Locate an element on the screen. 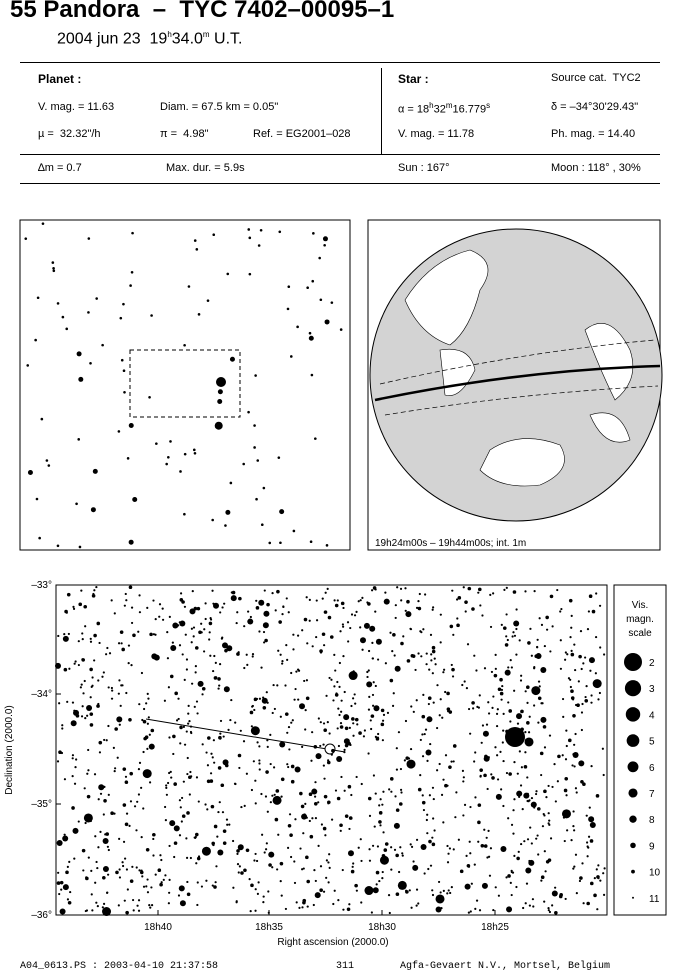 This screenshot has width=680, height=972. moon: Moon : 118° , 30% is located at coordinates (596, 168).